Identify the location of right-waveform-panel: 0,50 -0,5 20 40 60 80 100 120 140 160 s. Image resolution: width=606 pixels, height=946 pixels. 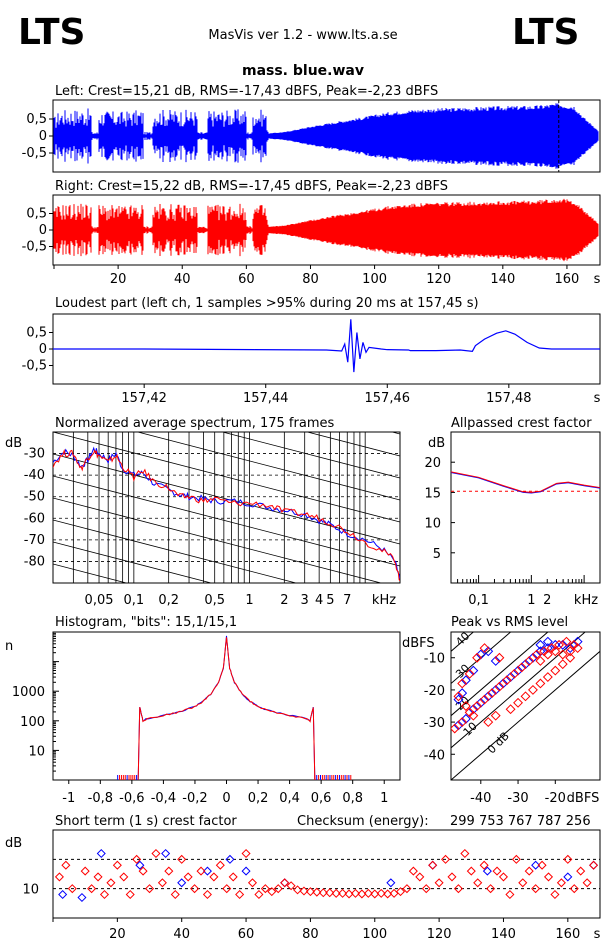
(311, 240).